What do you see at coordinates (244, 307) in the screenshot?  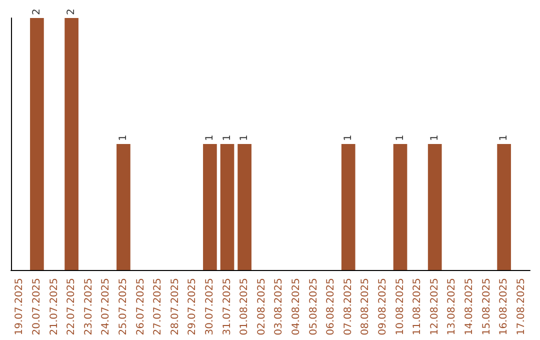 I see `x-tick-label: 01.08.2025` at bounding box center [244, 307].